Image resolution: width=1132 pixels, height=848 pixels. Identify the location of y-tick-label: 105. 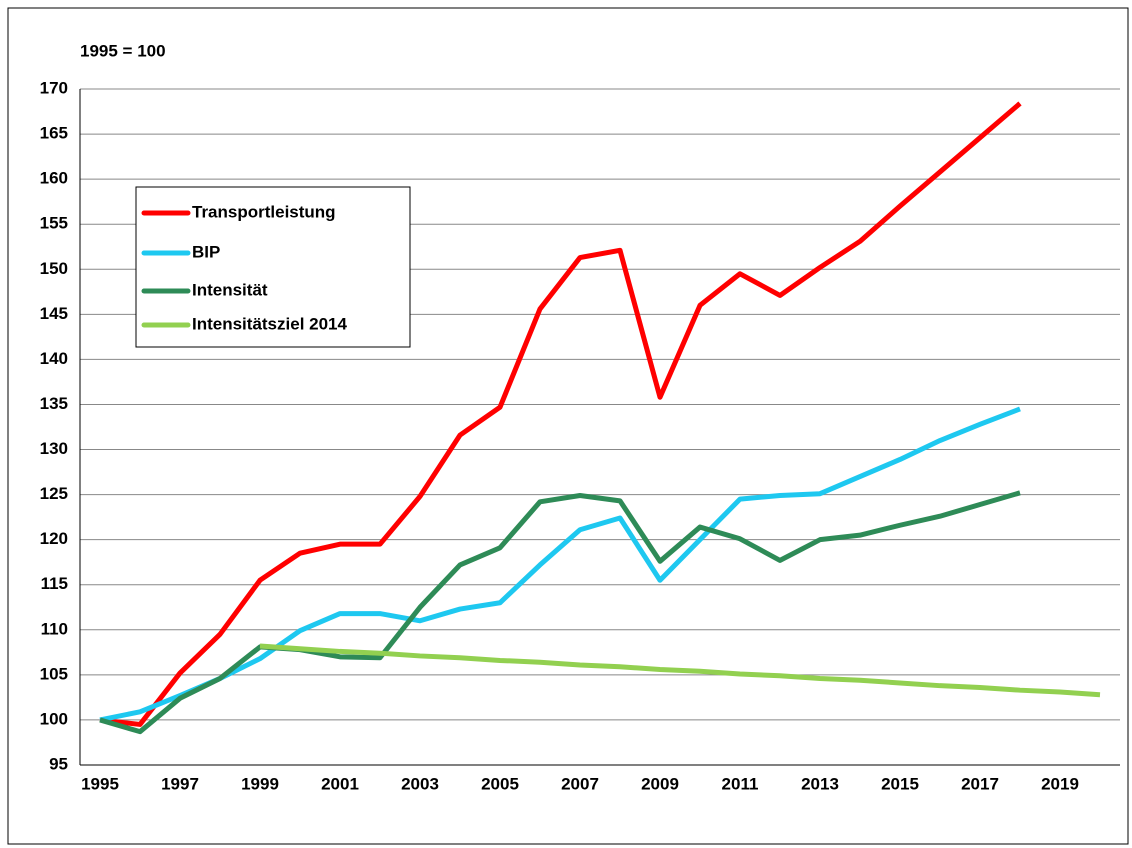
(54, 673).